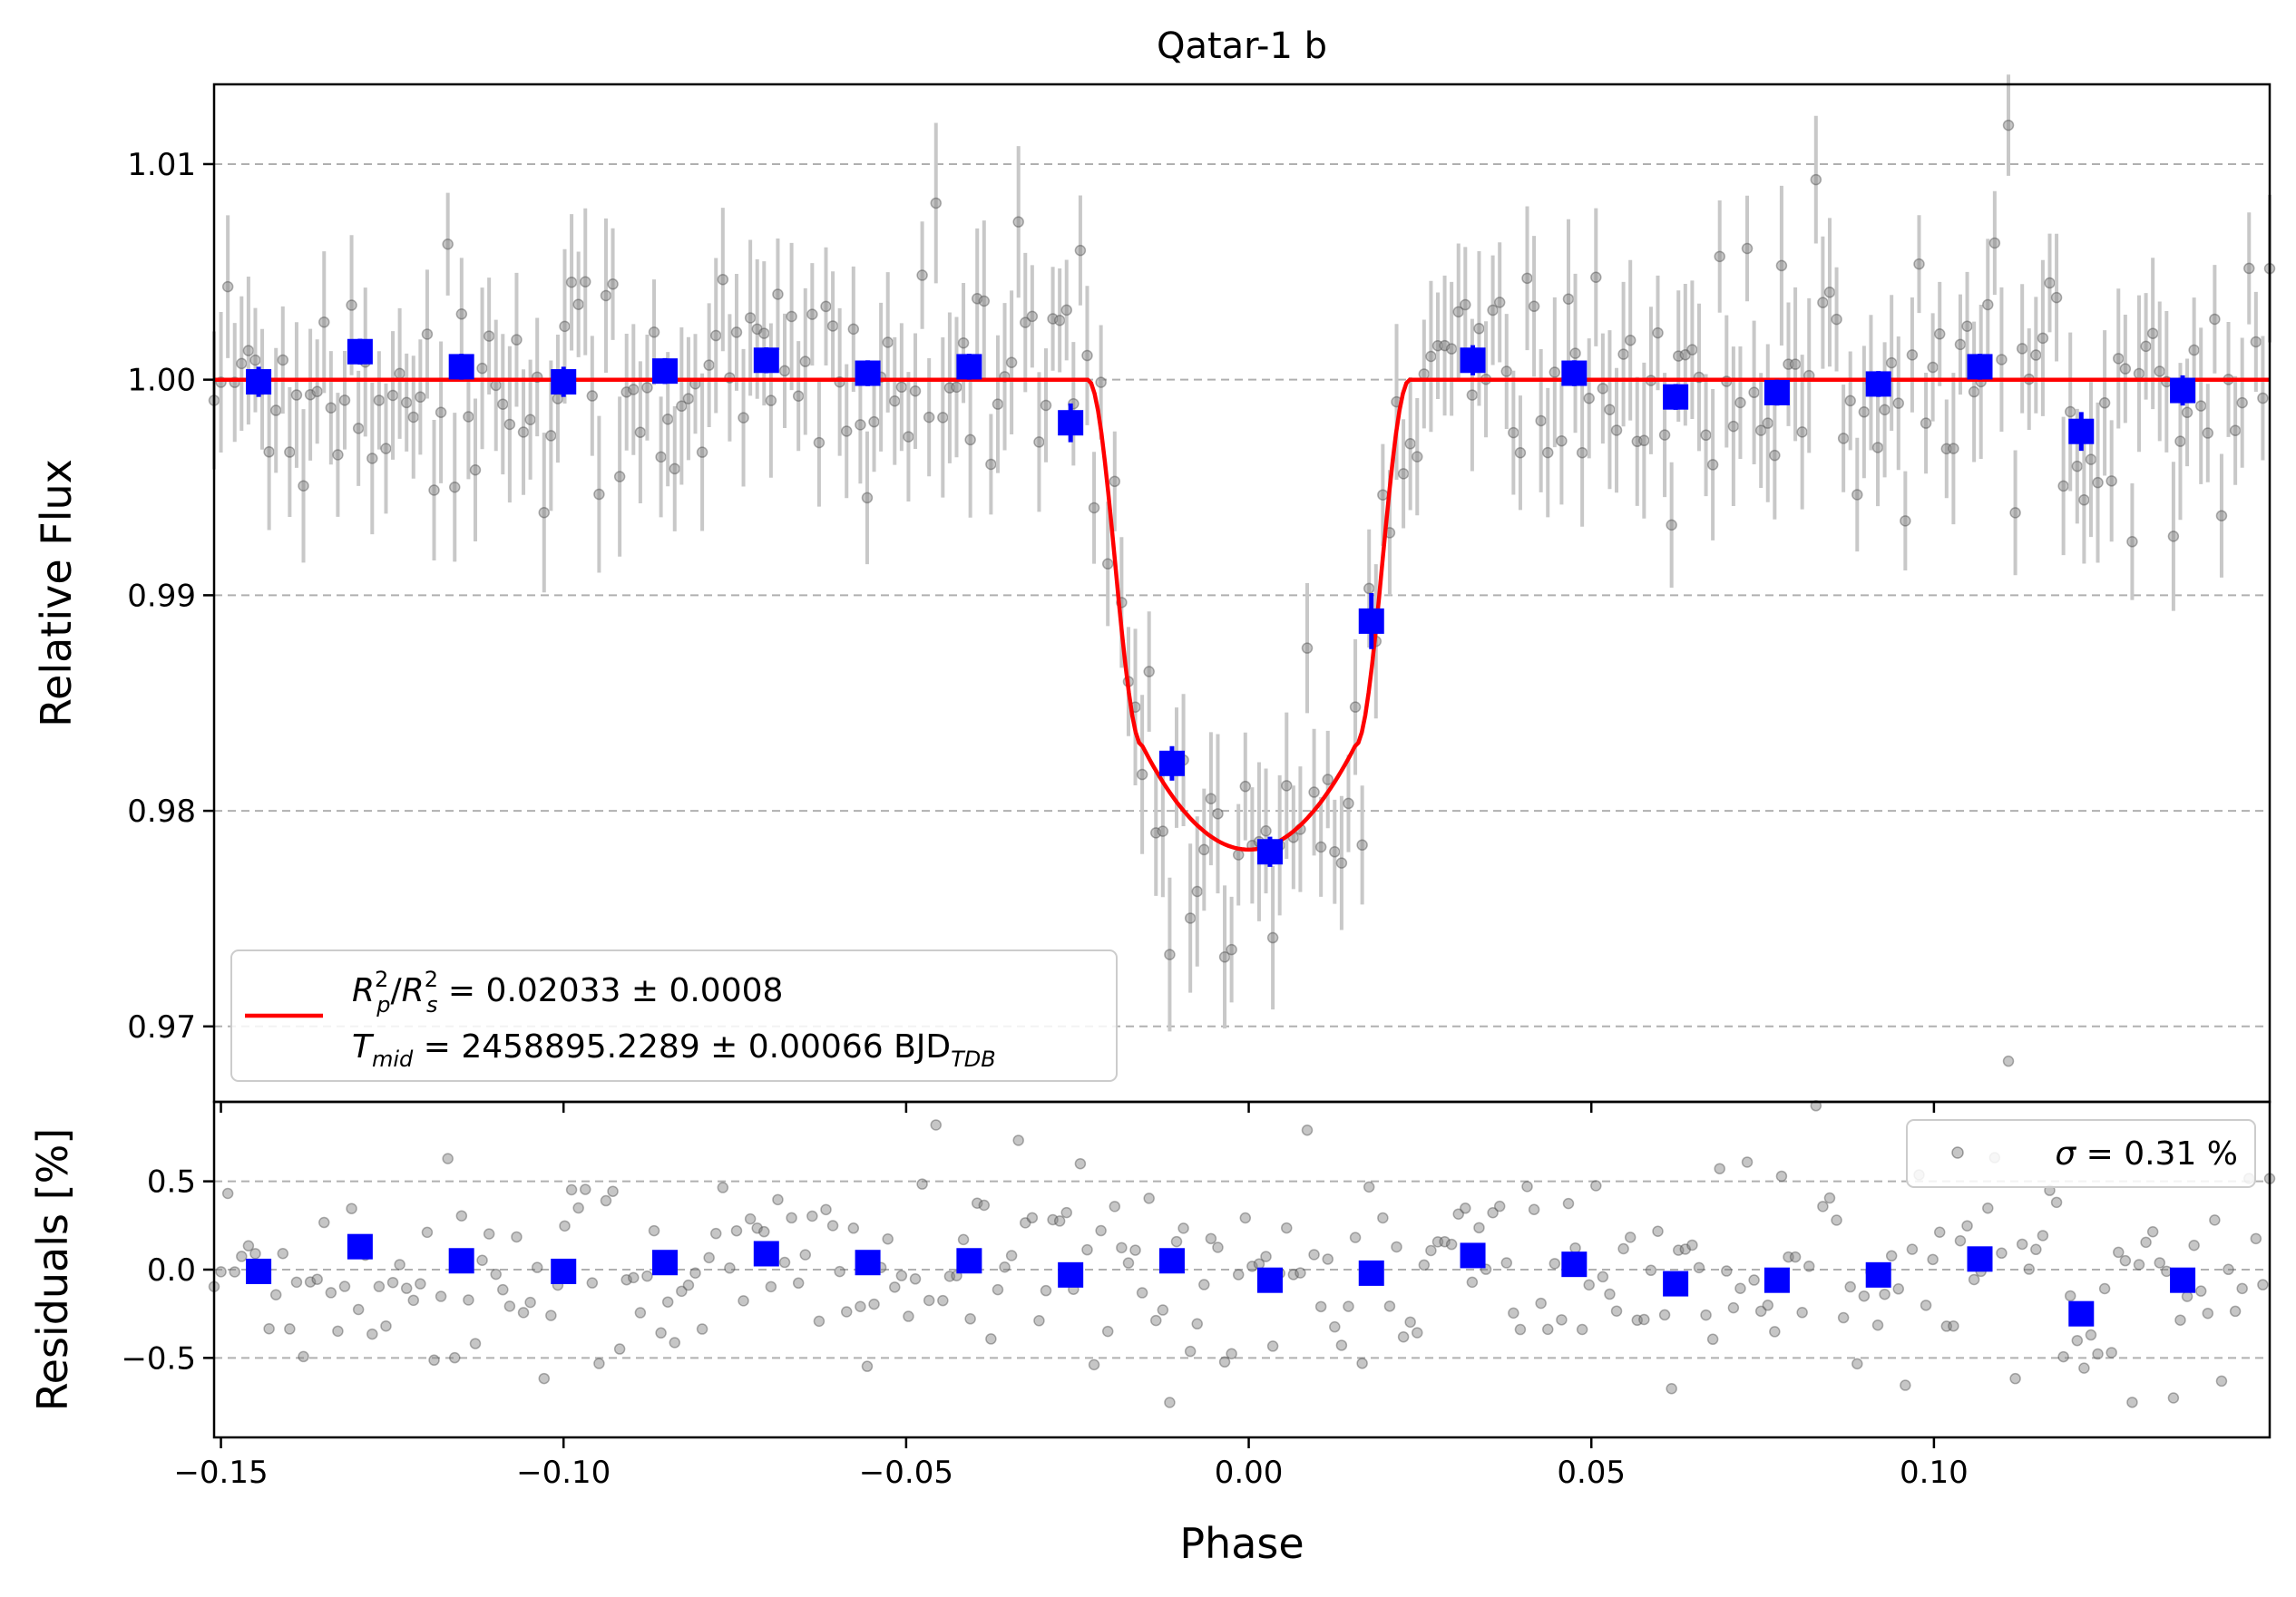 Image resolution: width=2296 pixels, height=1597 pixels. What do you see at coordinates (1242, 46) in the screenshot?
I see `chart-title: Qatar-1 b` at bounding box center [1242, 46].